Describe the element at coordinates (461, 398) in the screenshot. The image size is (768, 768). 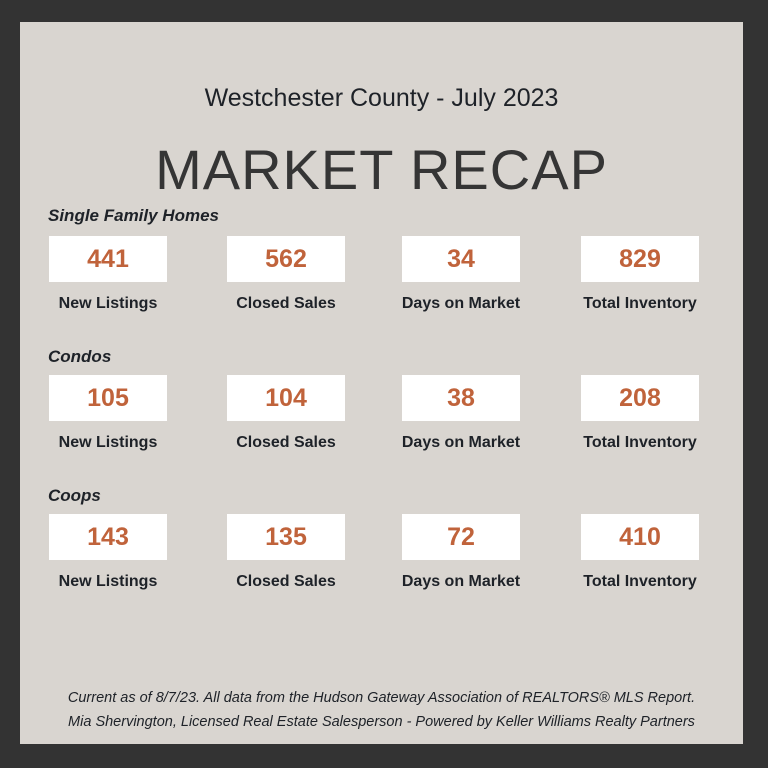
I see `stat-value: 38` at that location.